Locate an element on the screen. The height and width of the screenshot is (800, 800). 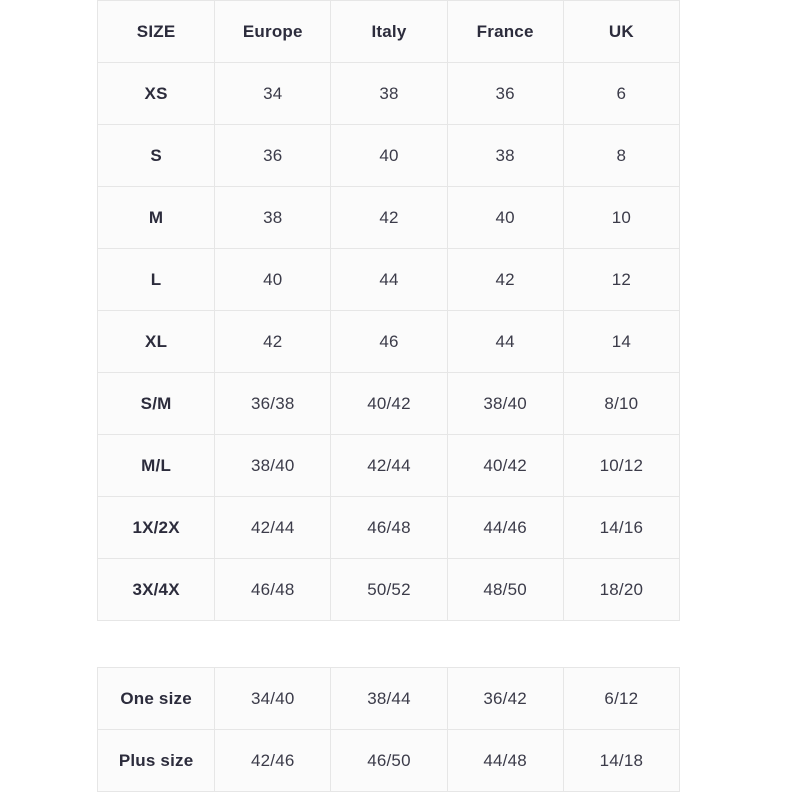
cell-france: 36 is located at coordinates (505, 93).